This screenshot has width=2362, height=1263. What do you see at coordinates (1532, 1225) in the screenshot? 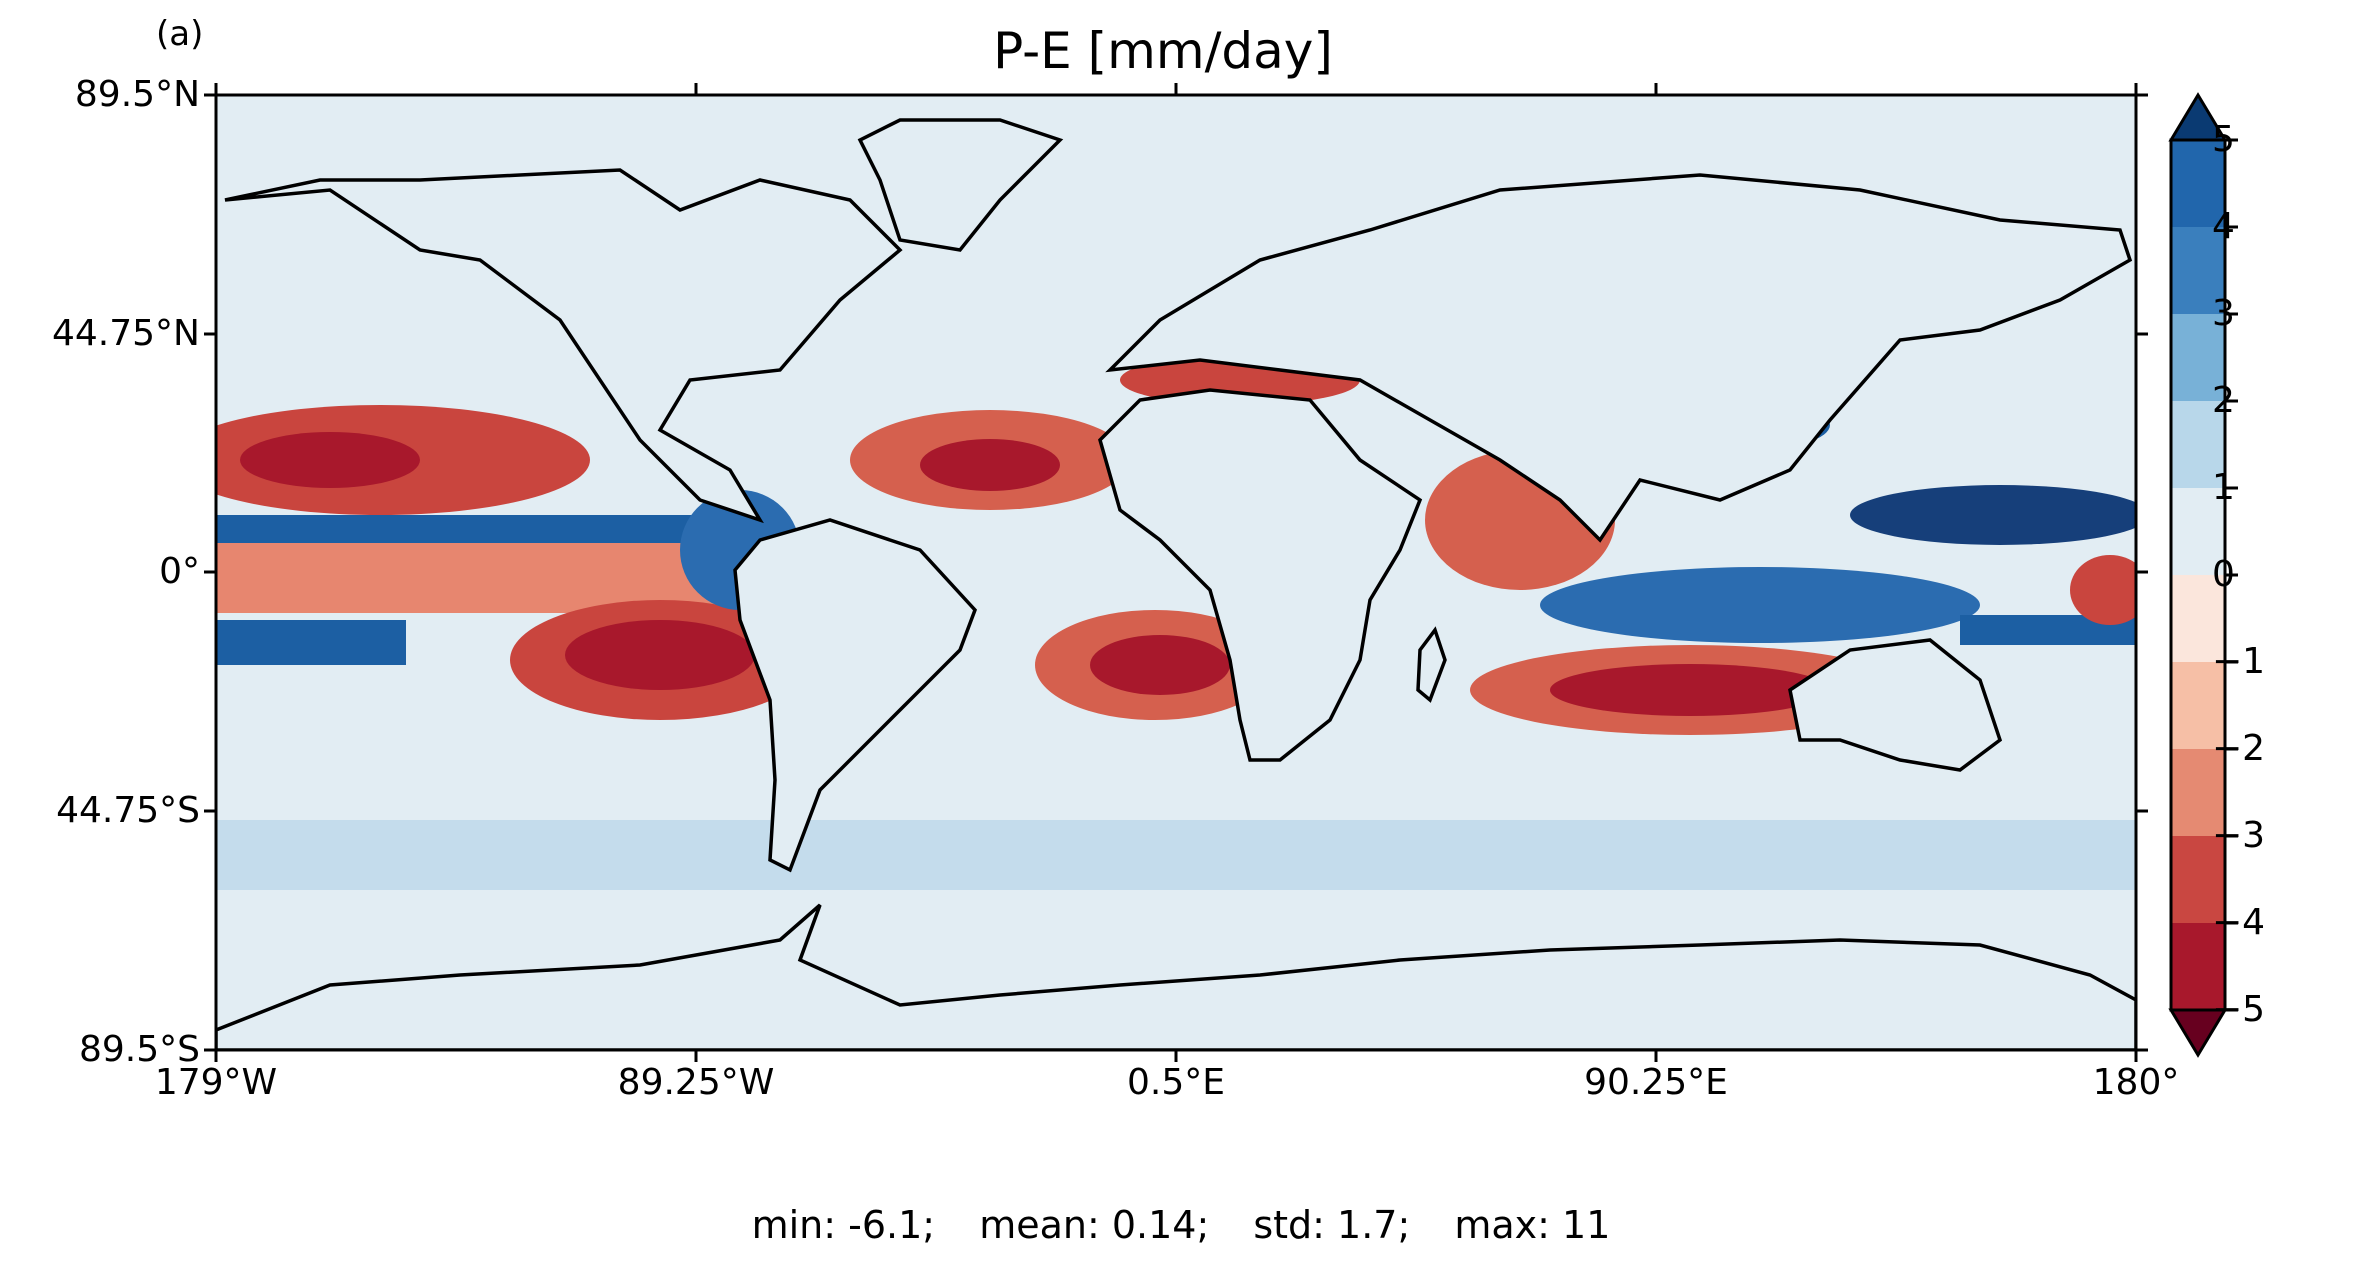
I see `stat-max: max: 11` at bounding box center [1532, 1225].